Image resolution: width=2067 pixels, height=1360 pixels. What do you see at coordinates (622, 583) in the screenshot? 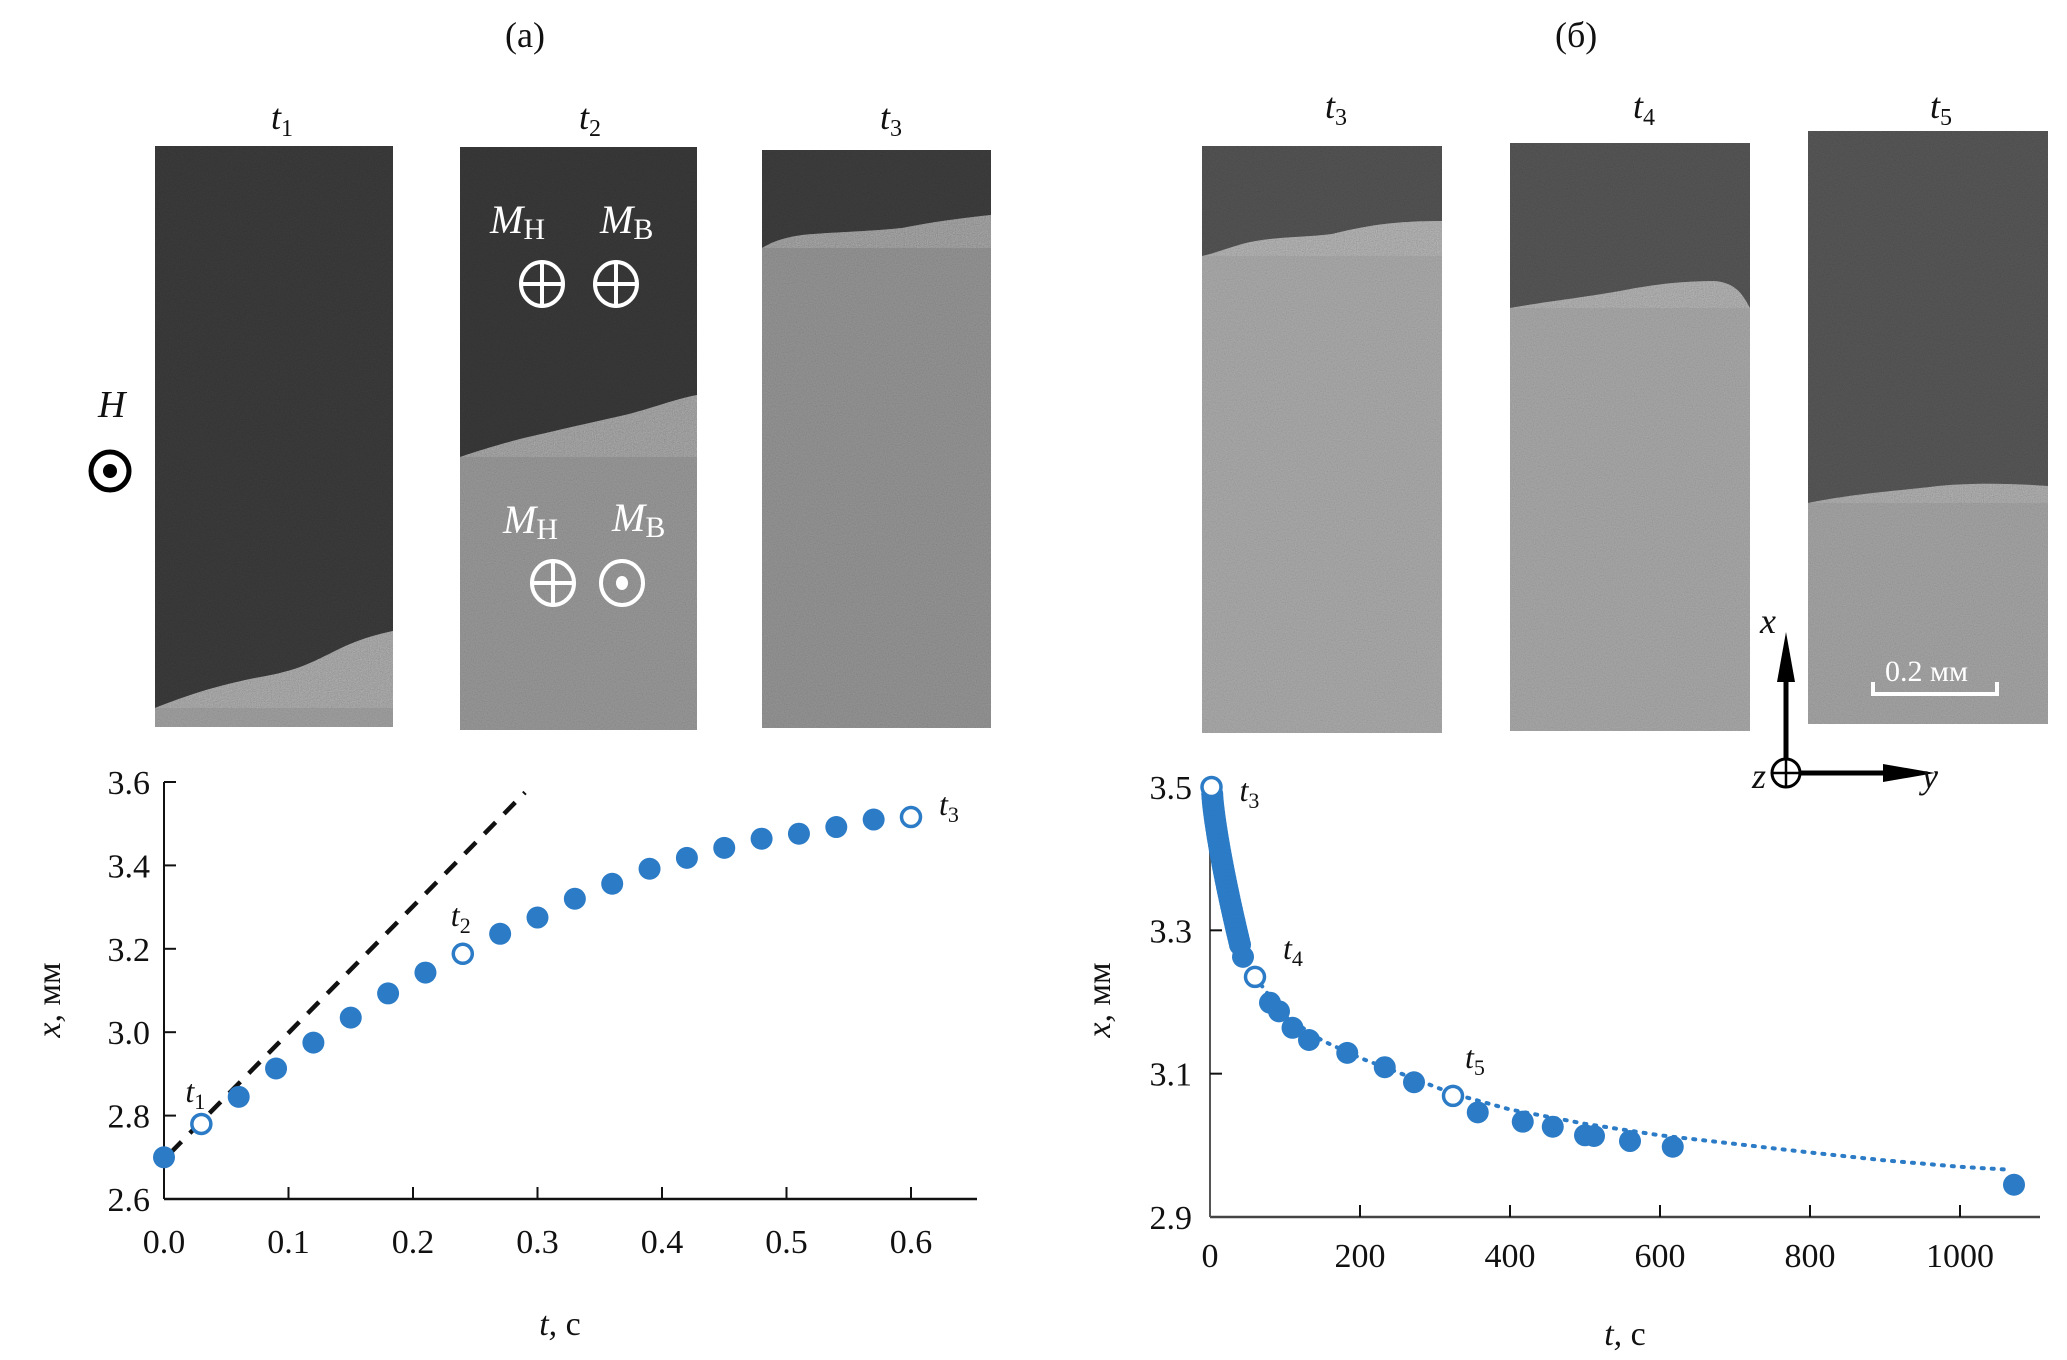
I see `out-of-plane-icon` at bounding box center [622, 583].